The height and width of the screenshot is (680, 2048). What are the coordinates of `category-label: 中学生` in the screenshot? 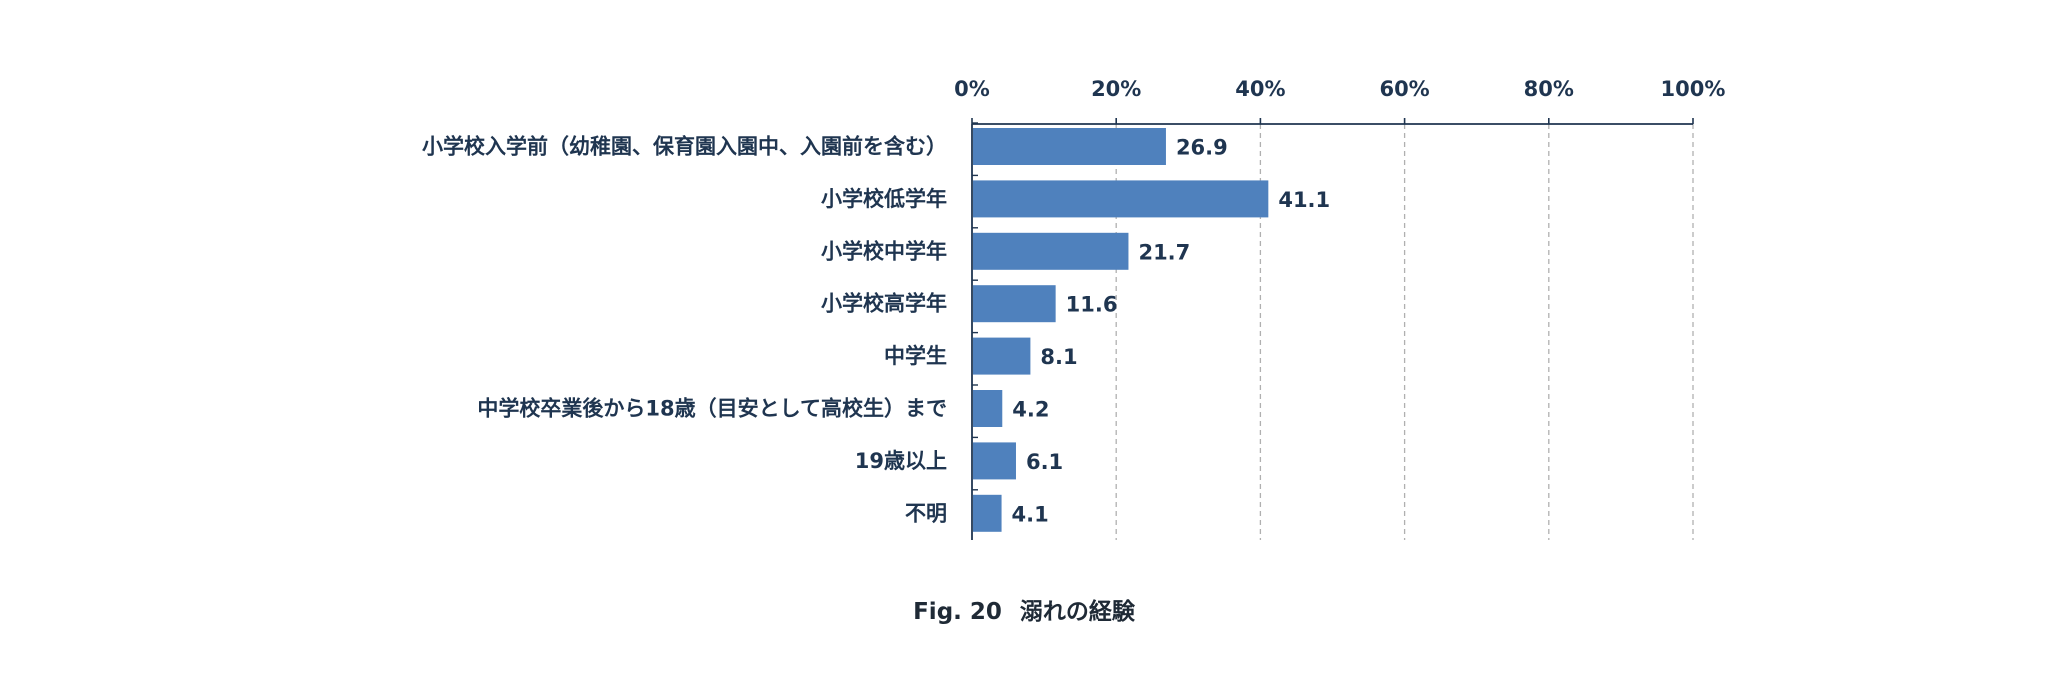 It's located at (915, 356).